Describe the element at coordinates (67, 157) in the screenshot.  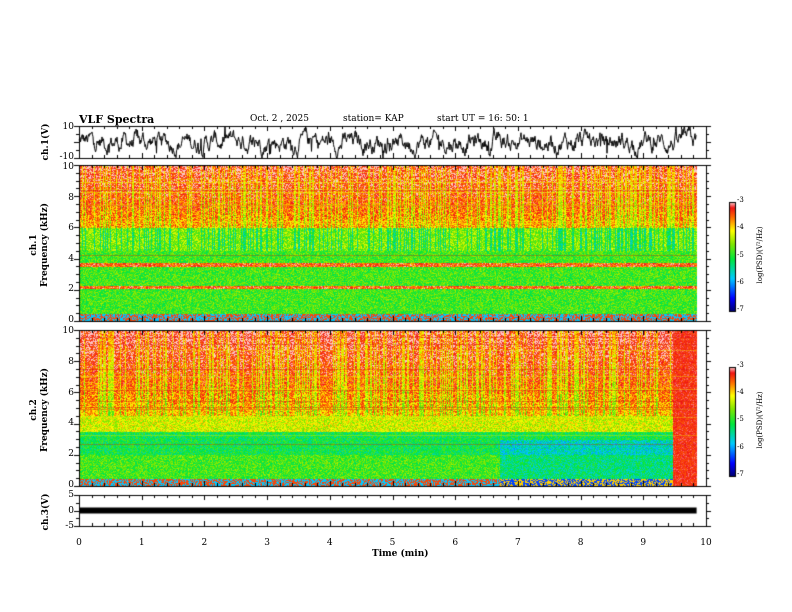
I see `ch1-ytick-bottom: -10` at that location.